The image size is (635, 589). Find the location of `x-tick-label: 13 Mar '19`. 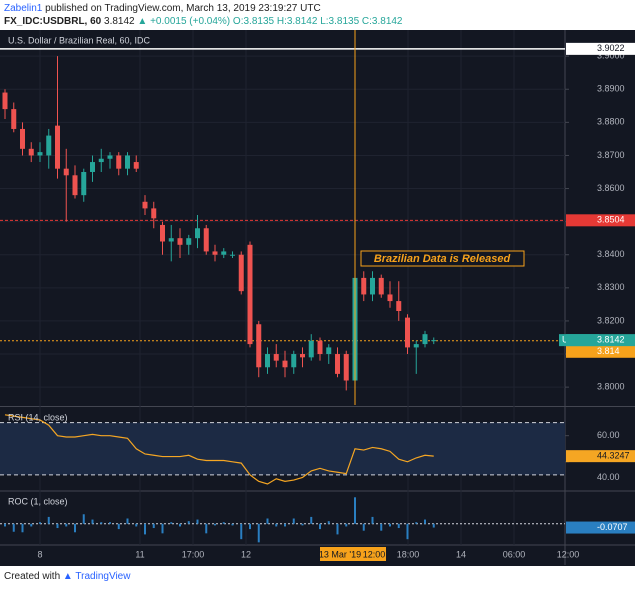

x-tick-label: 13 Mar '19 is located at coordinates (340, 554).